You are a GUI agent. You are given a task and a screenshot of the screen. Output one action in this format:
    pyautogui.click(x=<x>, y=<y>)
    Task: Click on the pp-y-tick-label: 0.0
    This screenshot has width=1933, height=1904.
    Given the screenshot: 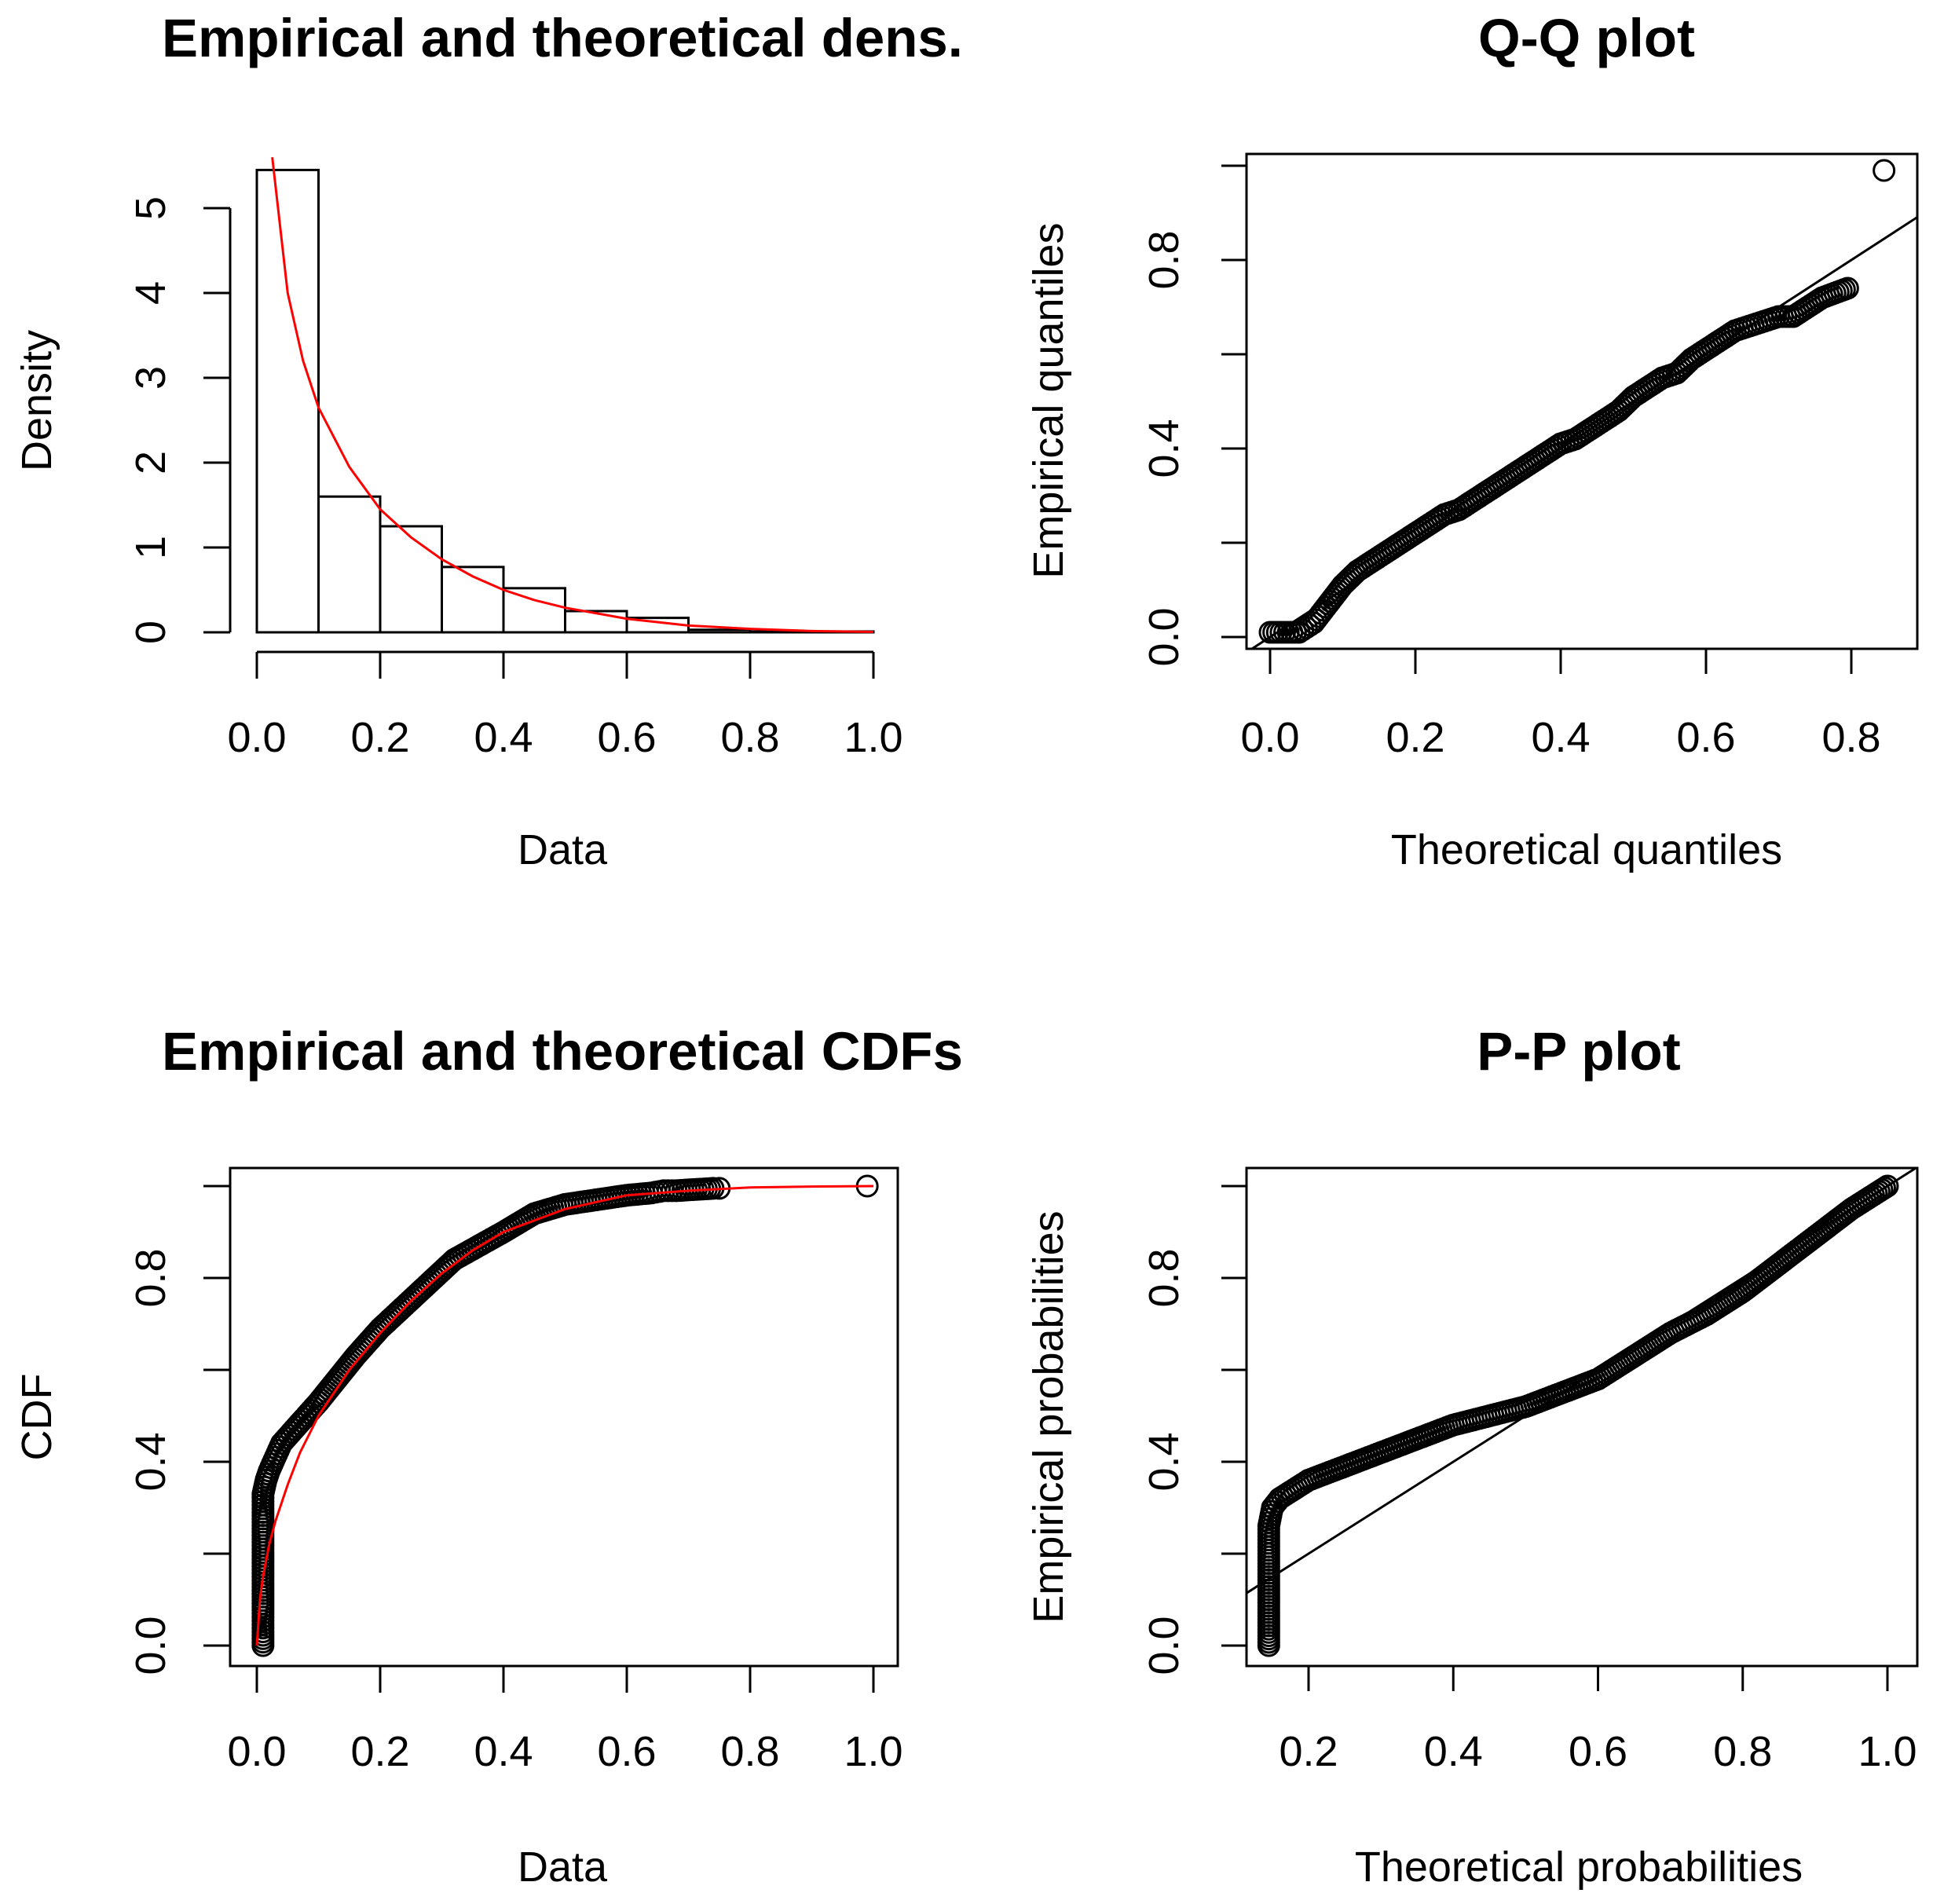 What is the action you would take?
    pyautogui.click(x=1164, y=1645)
    